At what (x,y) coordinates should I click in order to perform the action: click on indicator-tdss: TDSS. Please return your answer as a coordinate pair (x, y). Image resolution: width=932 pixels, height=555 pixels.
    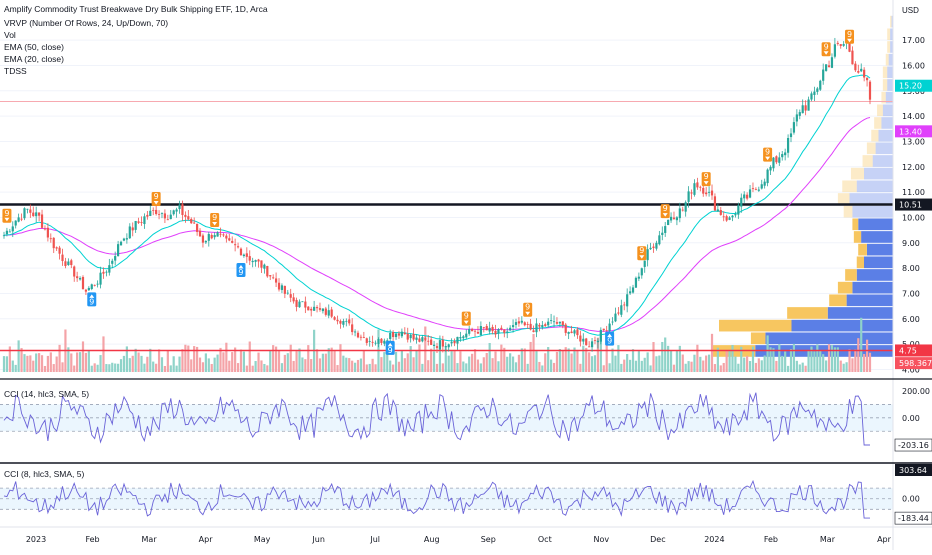
    Looking at the image, I should click on (15, 71).